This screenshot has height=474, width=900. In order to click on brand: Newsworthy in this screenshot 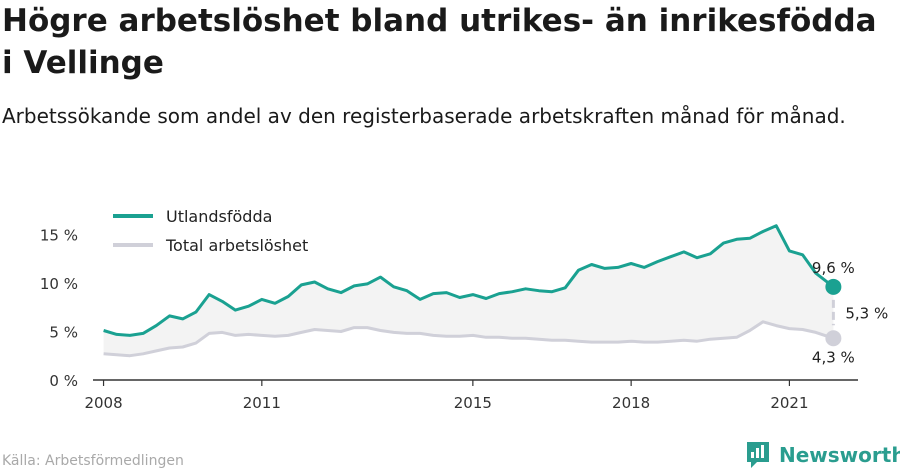, I will do `click(822, 455)`.